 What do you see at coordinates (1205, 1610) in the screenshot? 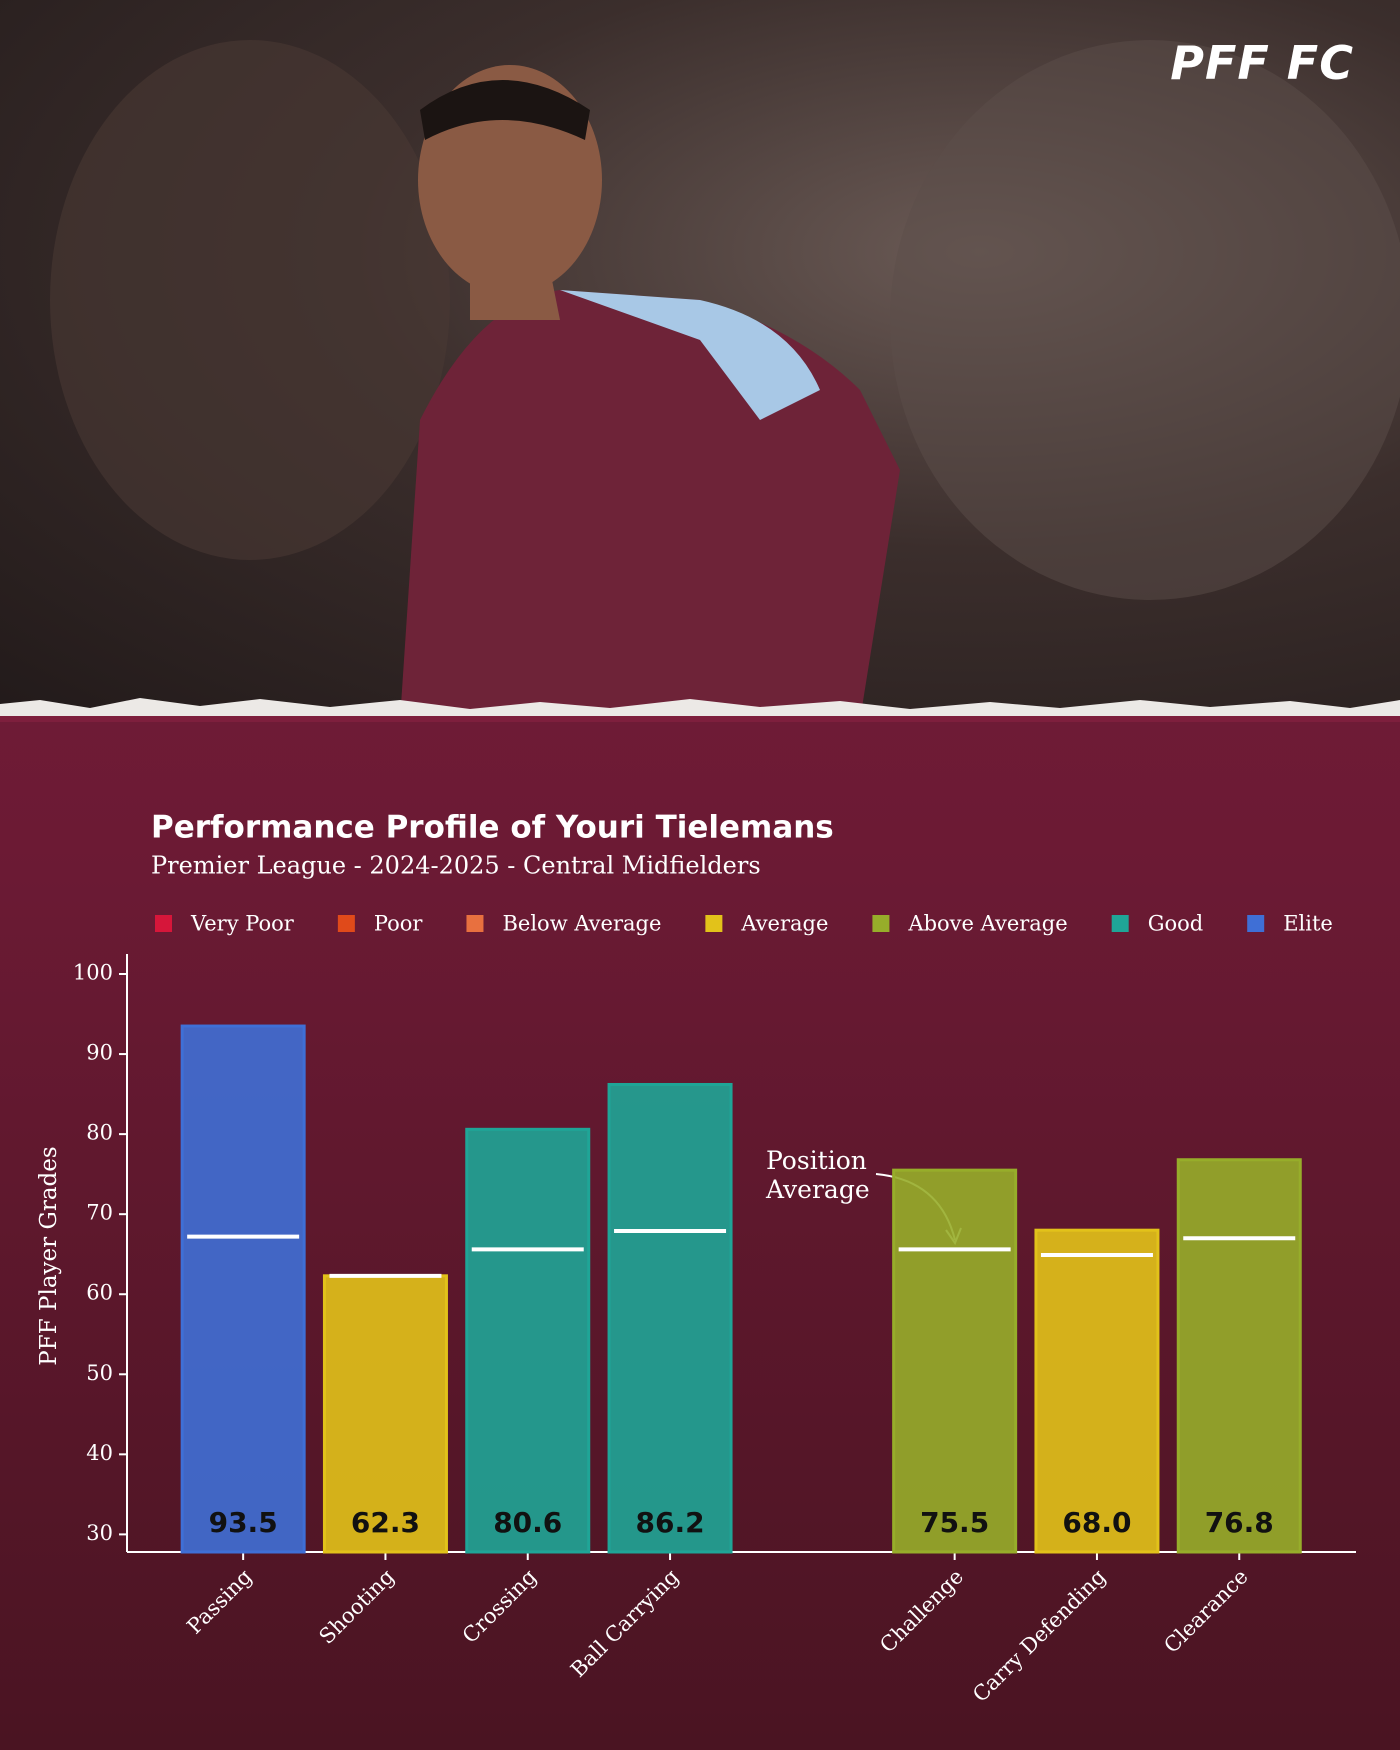
I see `x-tick-label: Clearance` at bounding box center [1205, 1610].